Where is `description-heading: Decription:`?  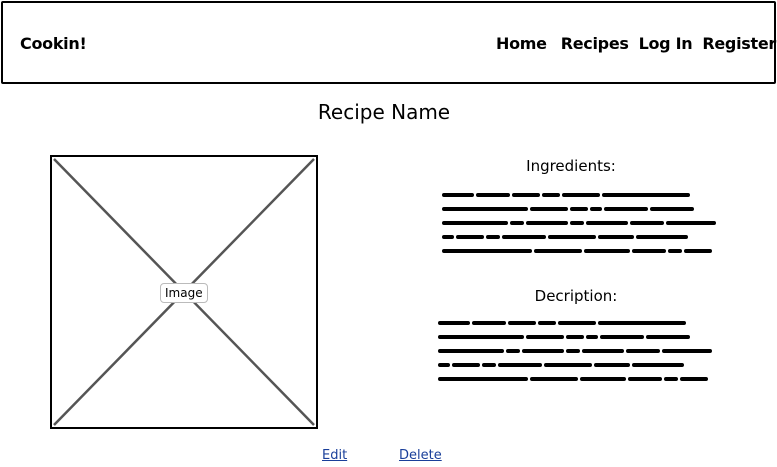
description-heading: Decription: is located at coordinates (576, 296).